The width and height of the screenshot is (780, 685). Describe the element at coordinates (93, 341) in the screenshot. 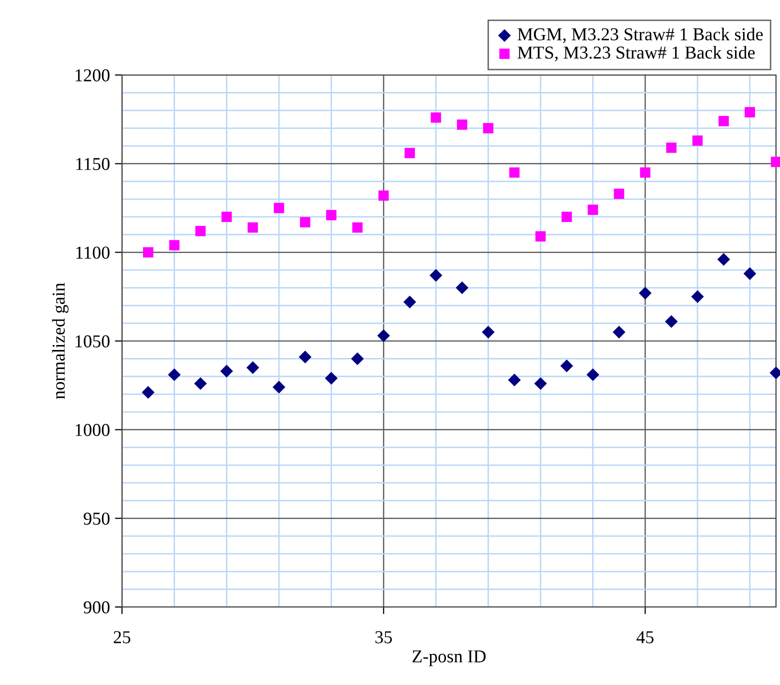

I see `y-tick-label: 1050` at that location.